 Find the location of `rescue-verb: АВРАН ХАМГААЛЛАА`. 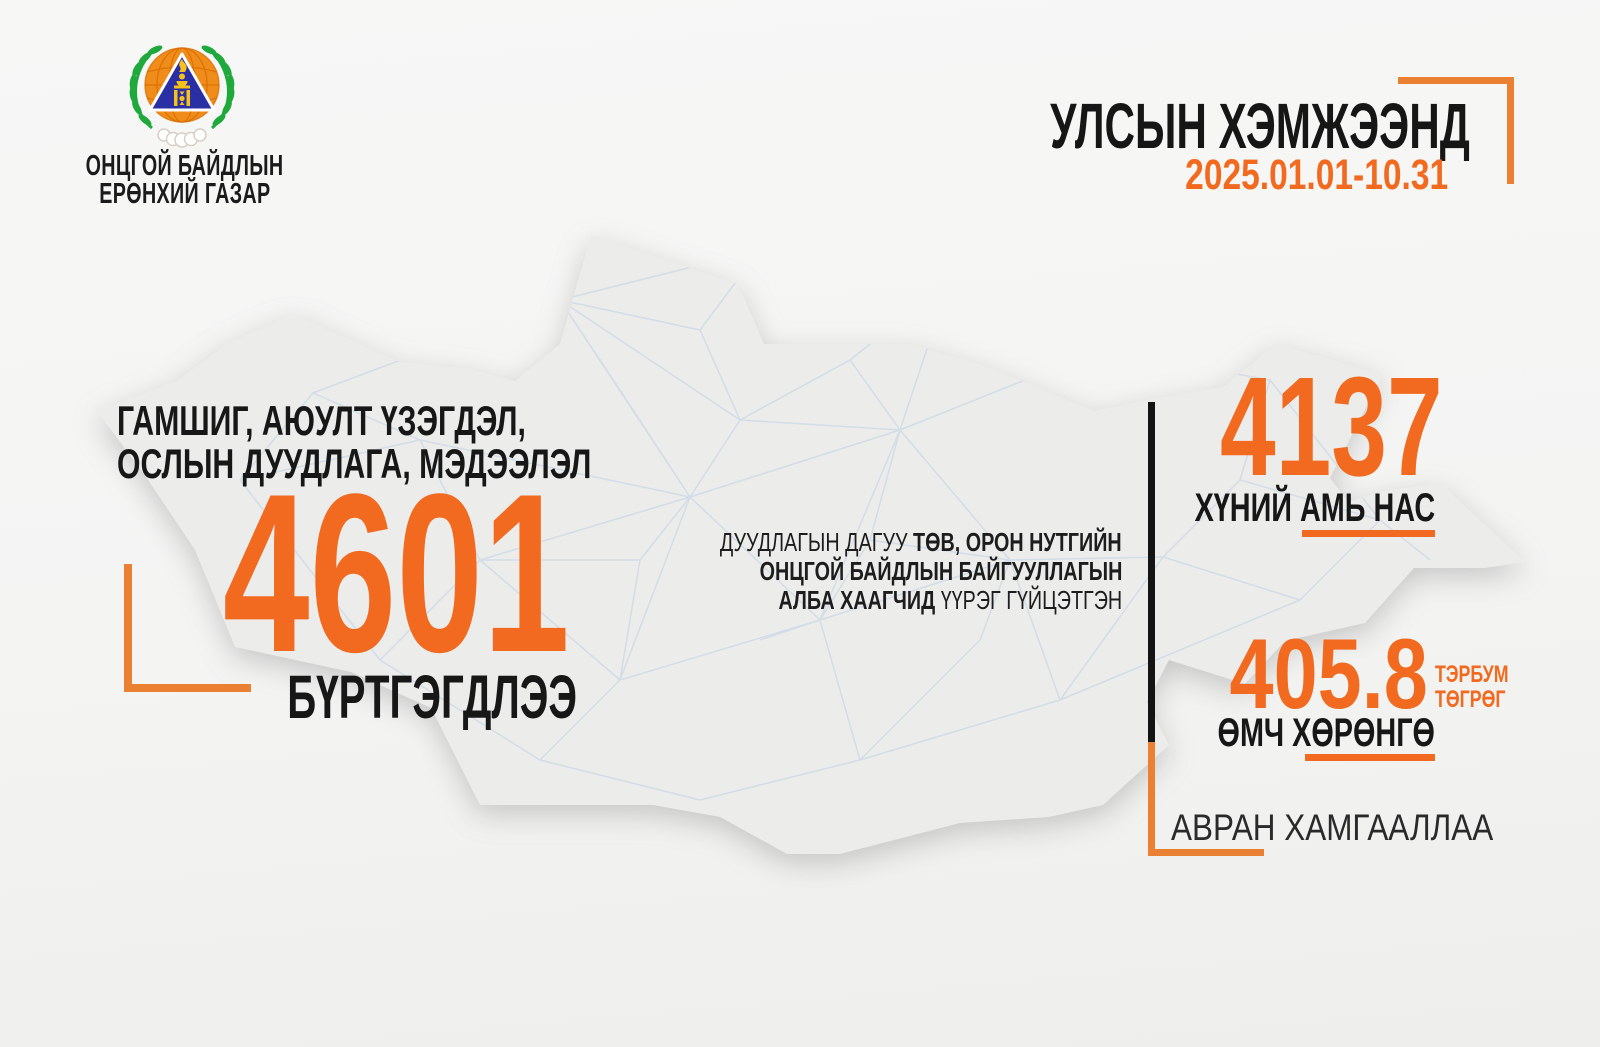

rescue-verb: АВРАН ХАМГААЛЛАА is located at coordinates (1332, 827).